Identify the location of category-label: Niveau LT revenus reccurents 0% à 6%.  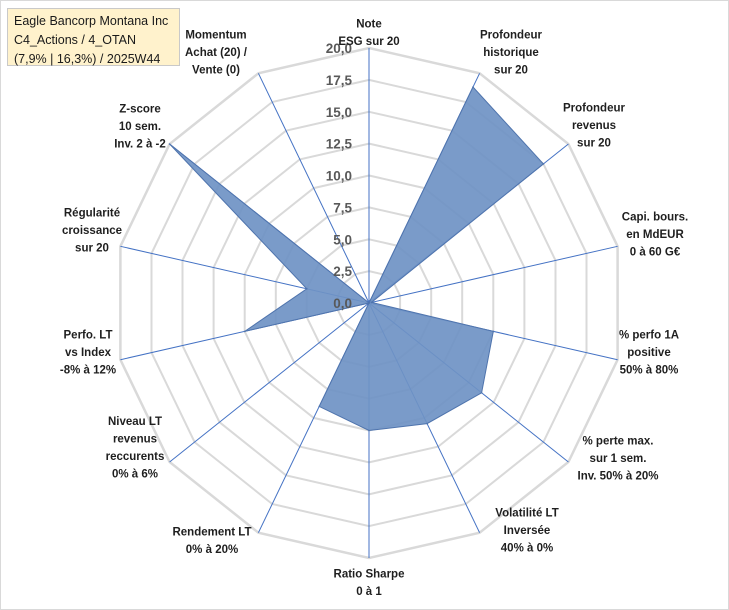
(135, 448).